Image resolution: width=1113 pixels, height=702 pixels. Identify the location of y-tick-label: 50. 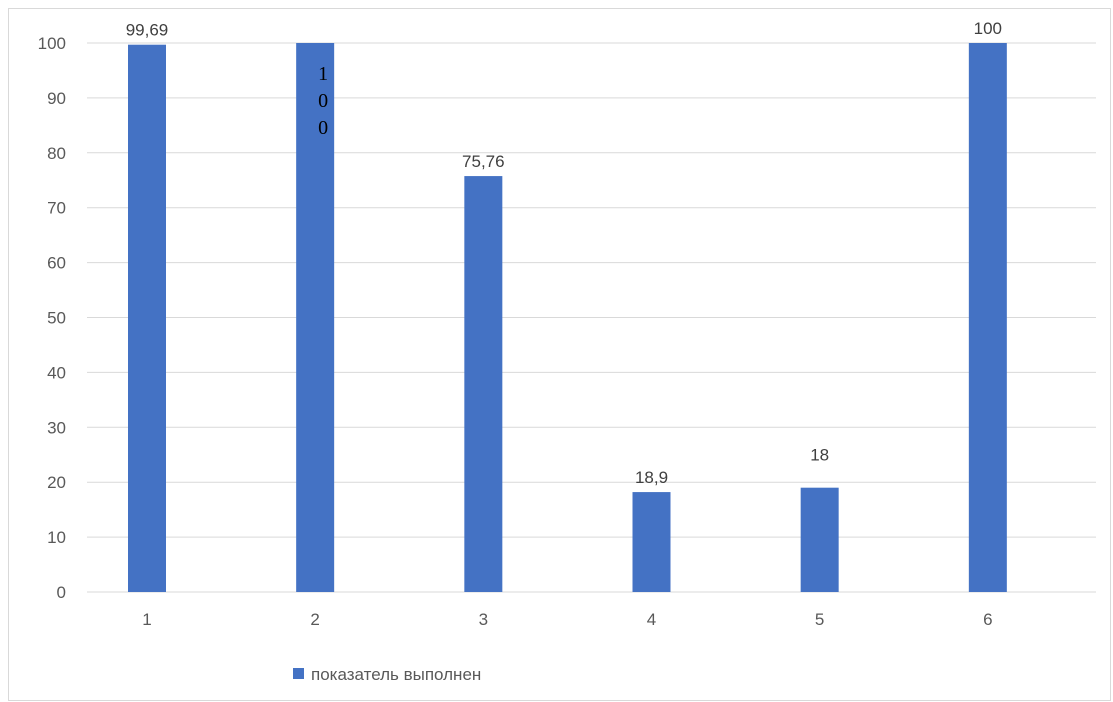
(56, 318).